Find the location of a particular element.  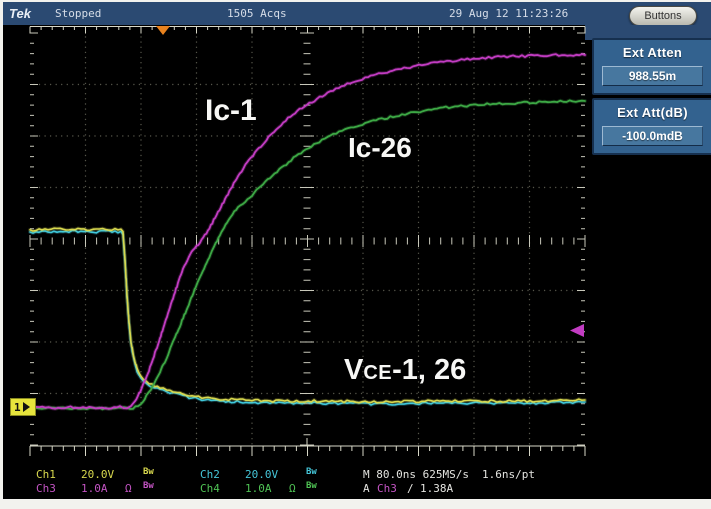

trigger-level-icon is located at coordinates (577, 330).